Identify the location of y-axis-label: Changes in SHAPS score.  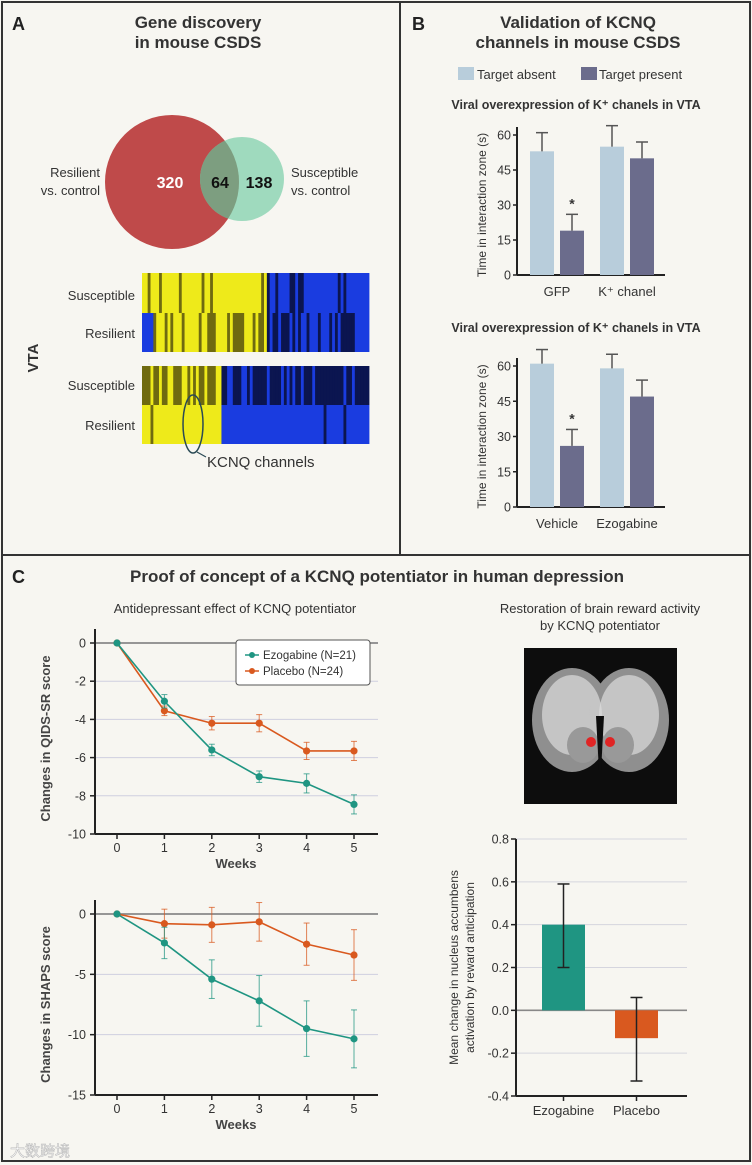
(45, 1004).